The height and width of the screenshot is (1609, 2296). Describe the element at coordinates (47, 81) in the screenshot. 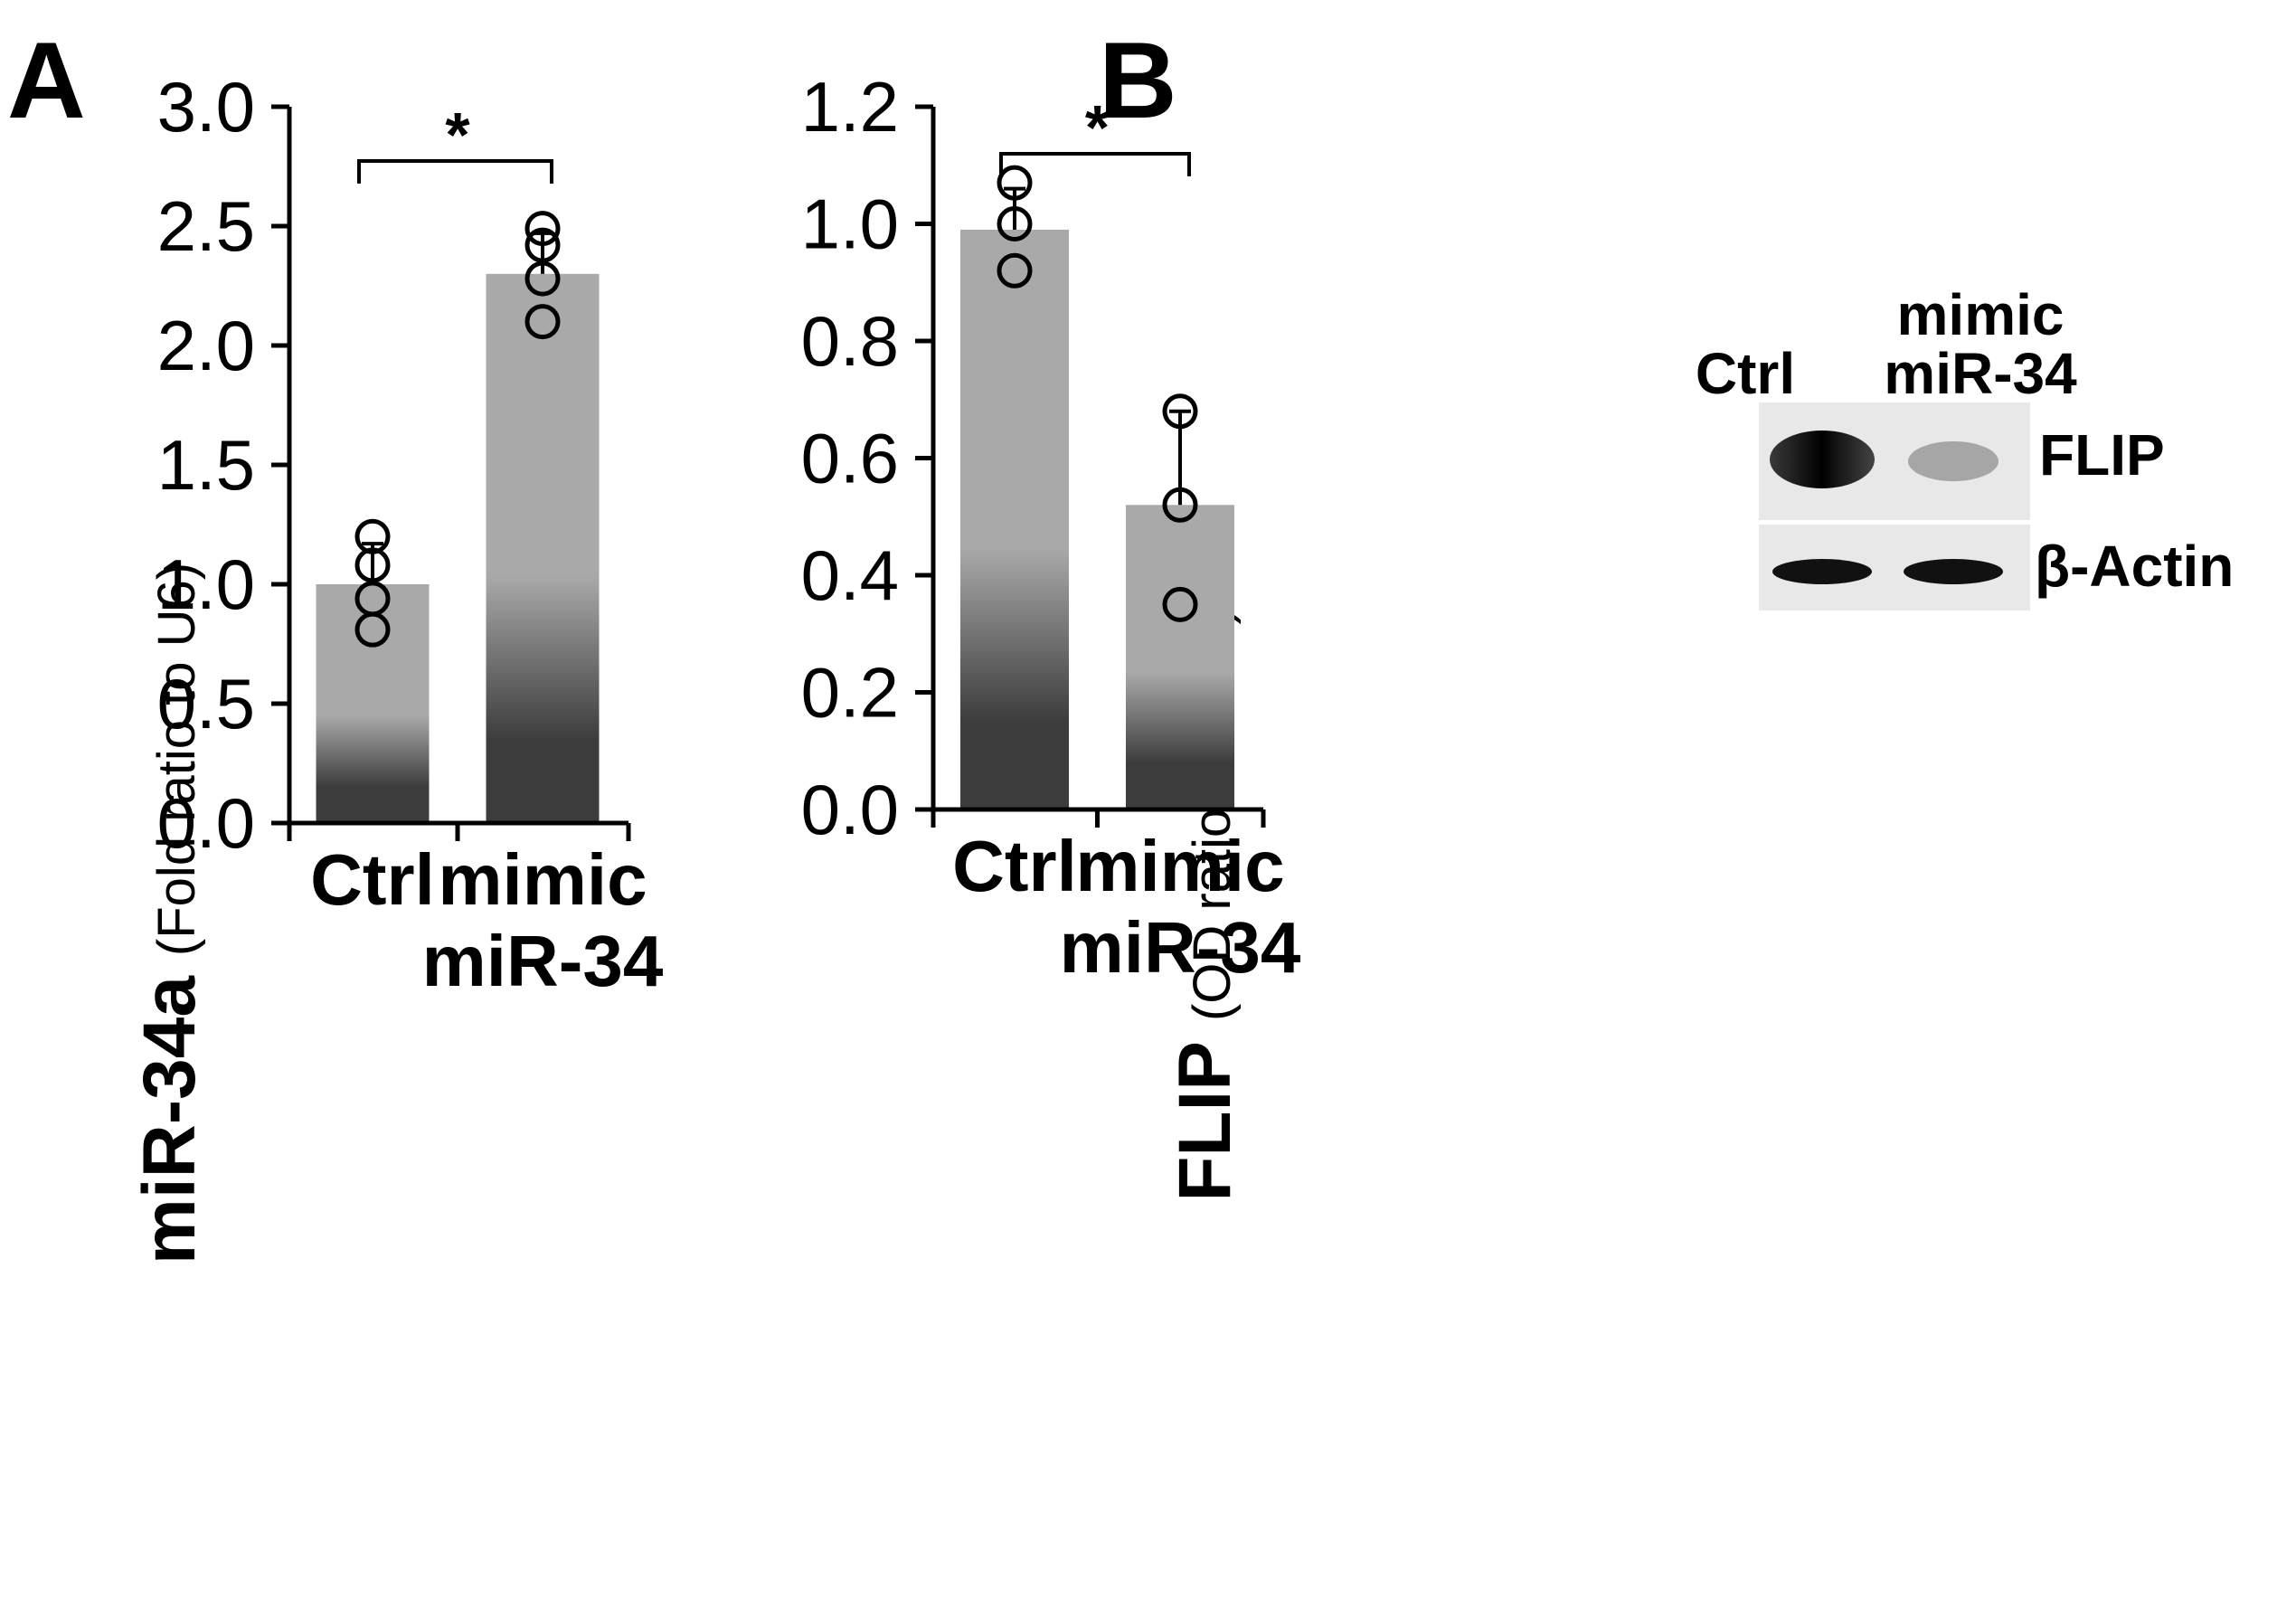

I see `panel-letter-a: A` at that location.